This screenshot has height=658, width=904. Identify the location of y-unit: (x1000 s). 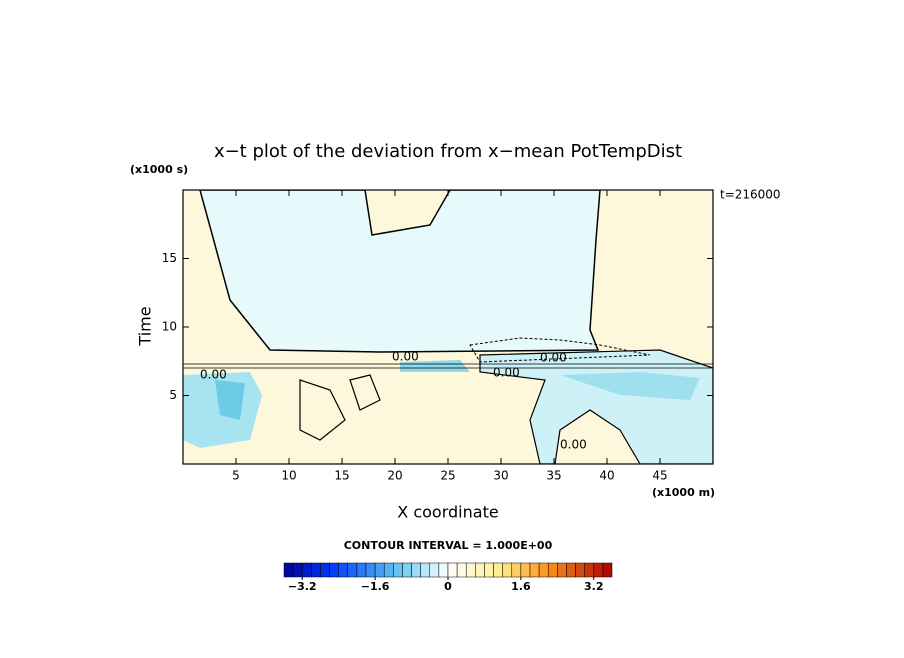
(159, 169).